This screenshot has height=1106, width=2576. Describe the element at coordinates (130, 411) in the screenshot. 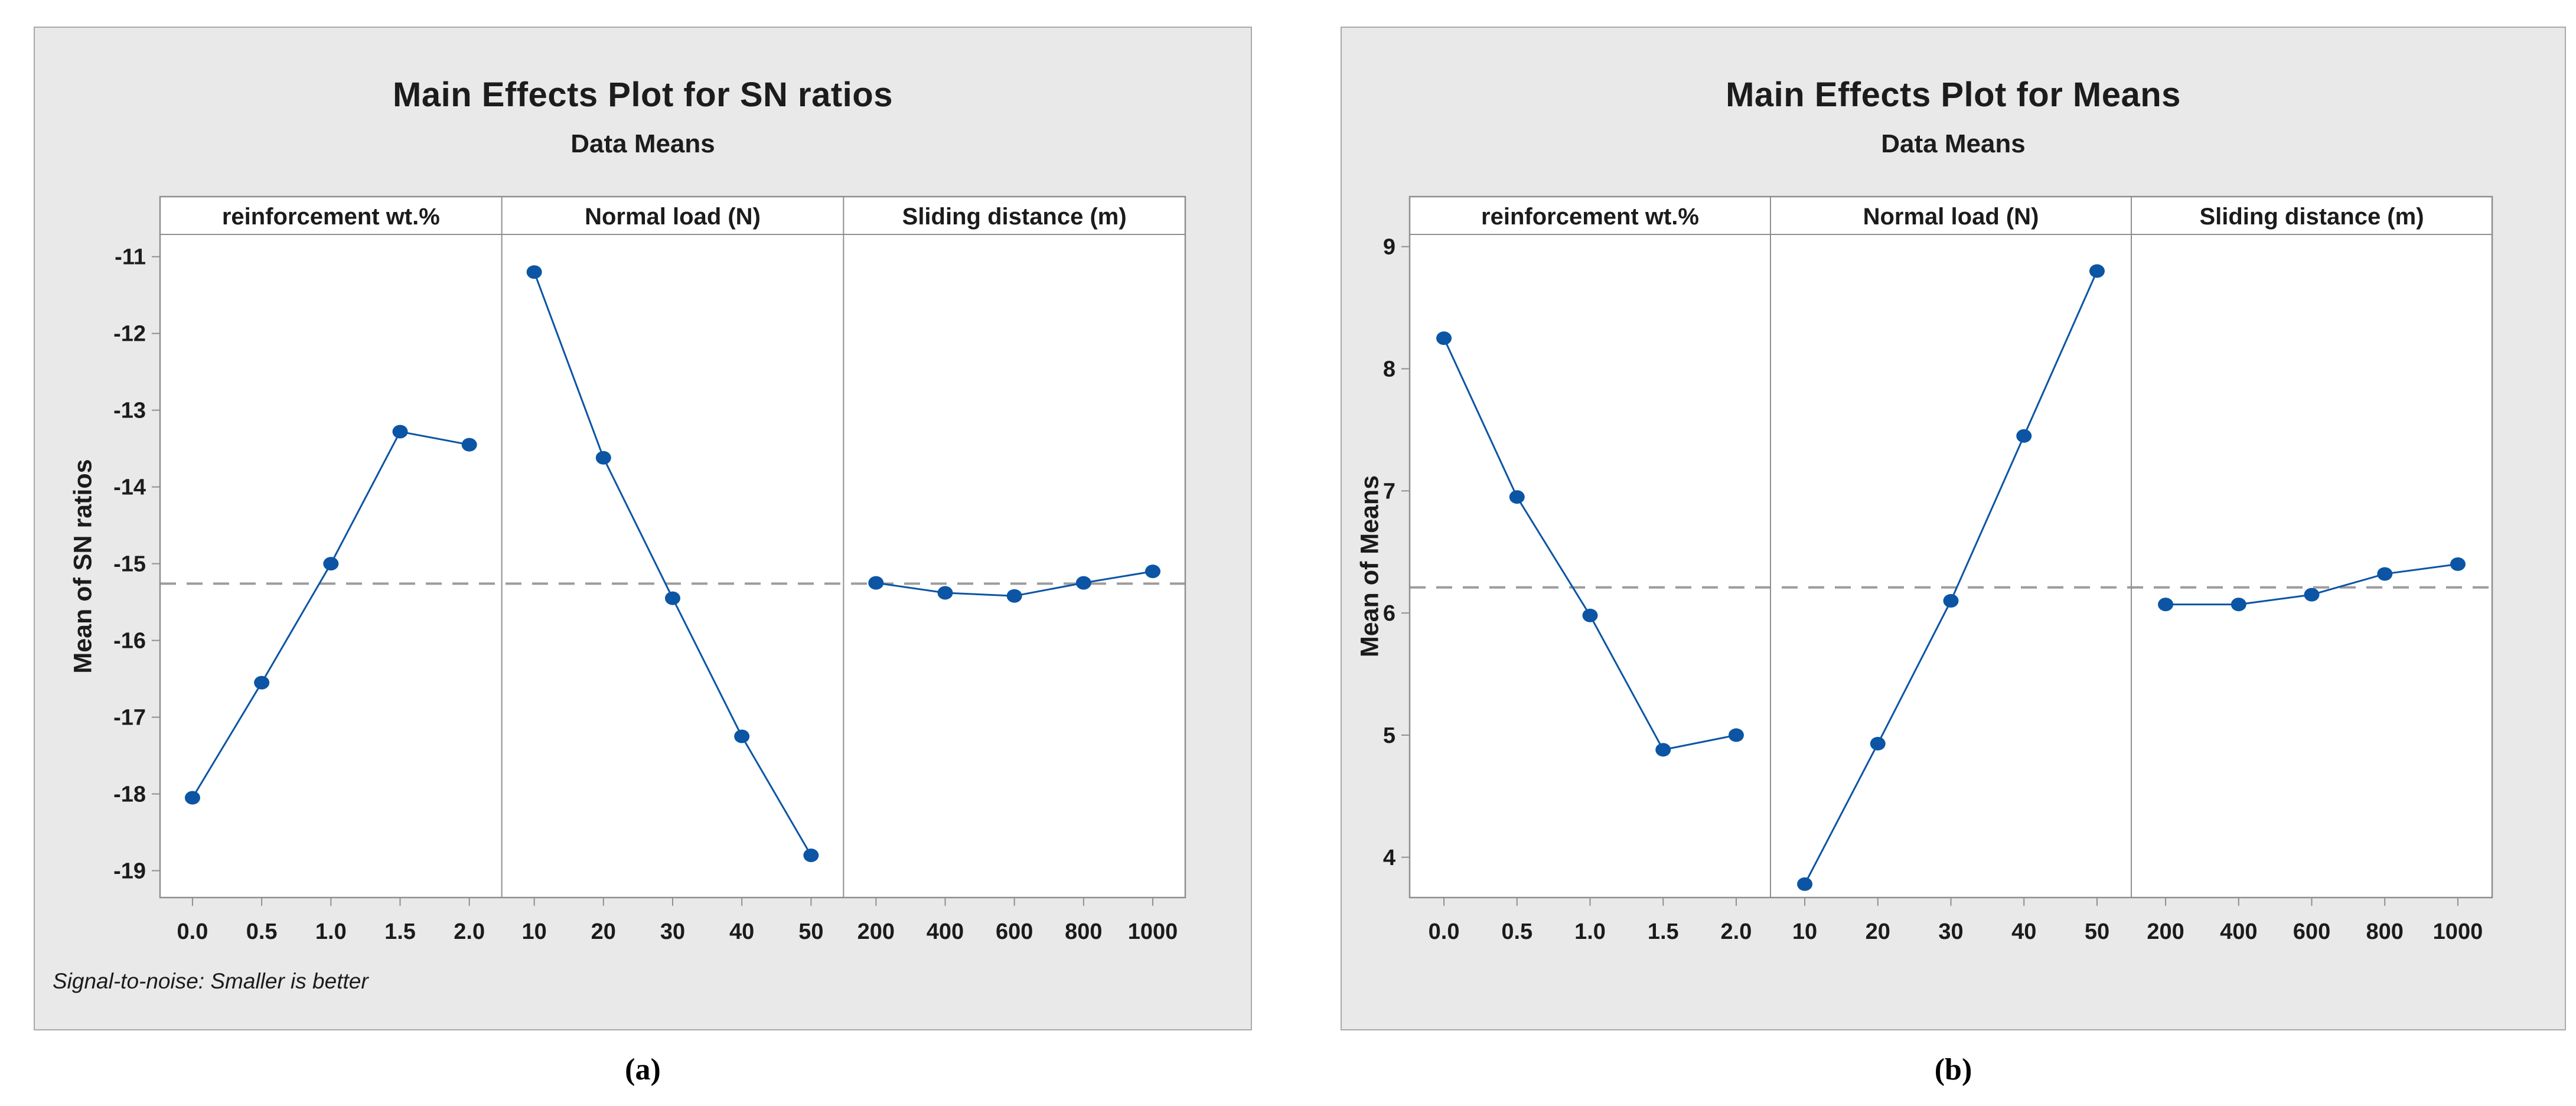

I see `y-tick-label: -13` at that location.